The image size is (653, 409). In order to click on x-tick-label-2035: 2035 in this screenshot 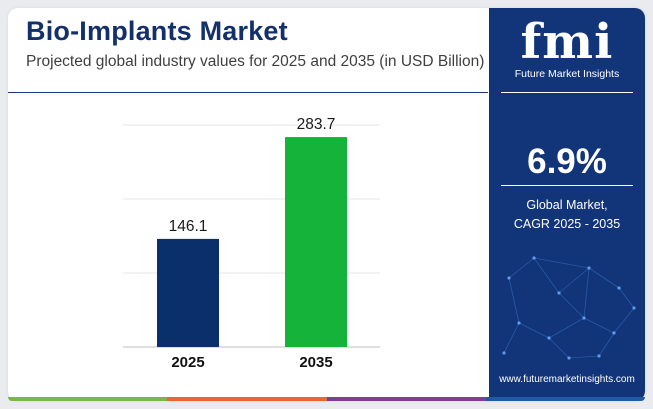, I will do `click(315, 362)`.